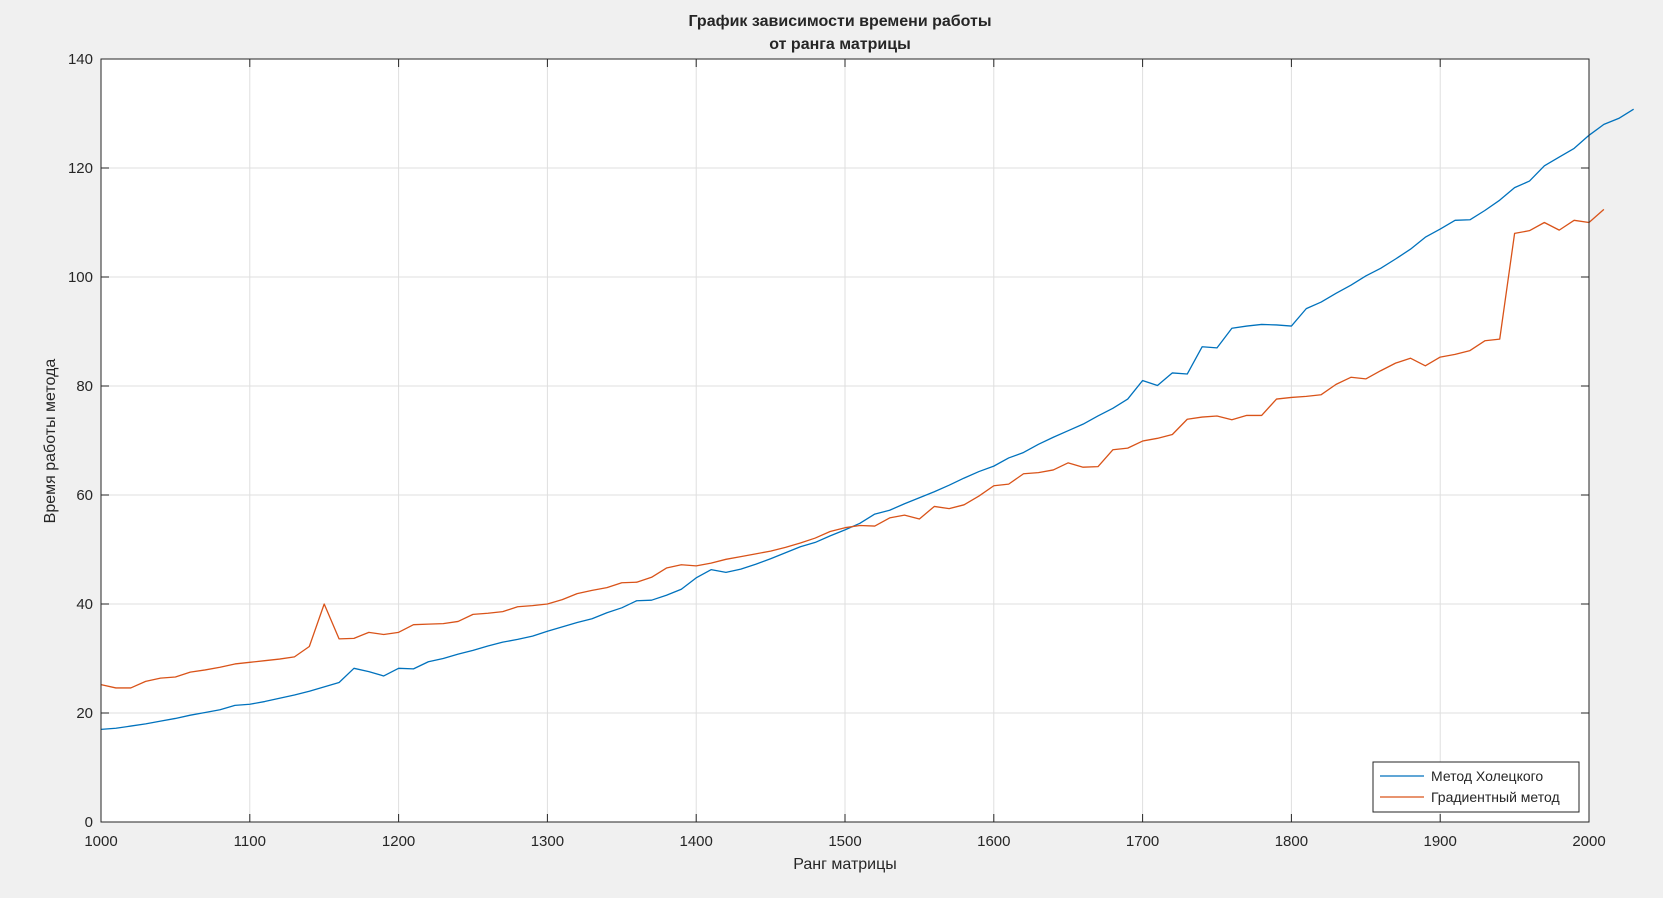  I want to click on x-tick-label: 1600, so click(993, 841).